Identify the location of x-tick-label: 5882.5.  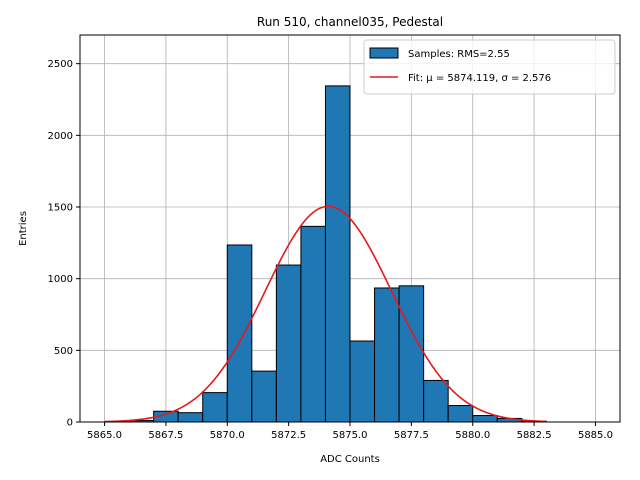
(534, 435).